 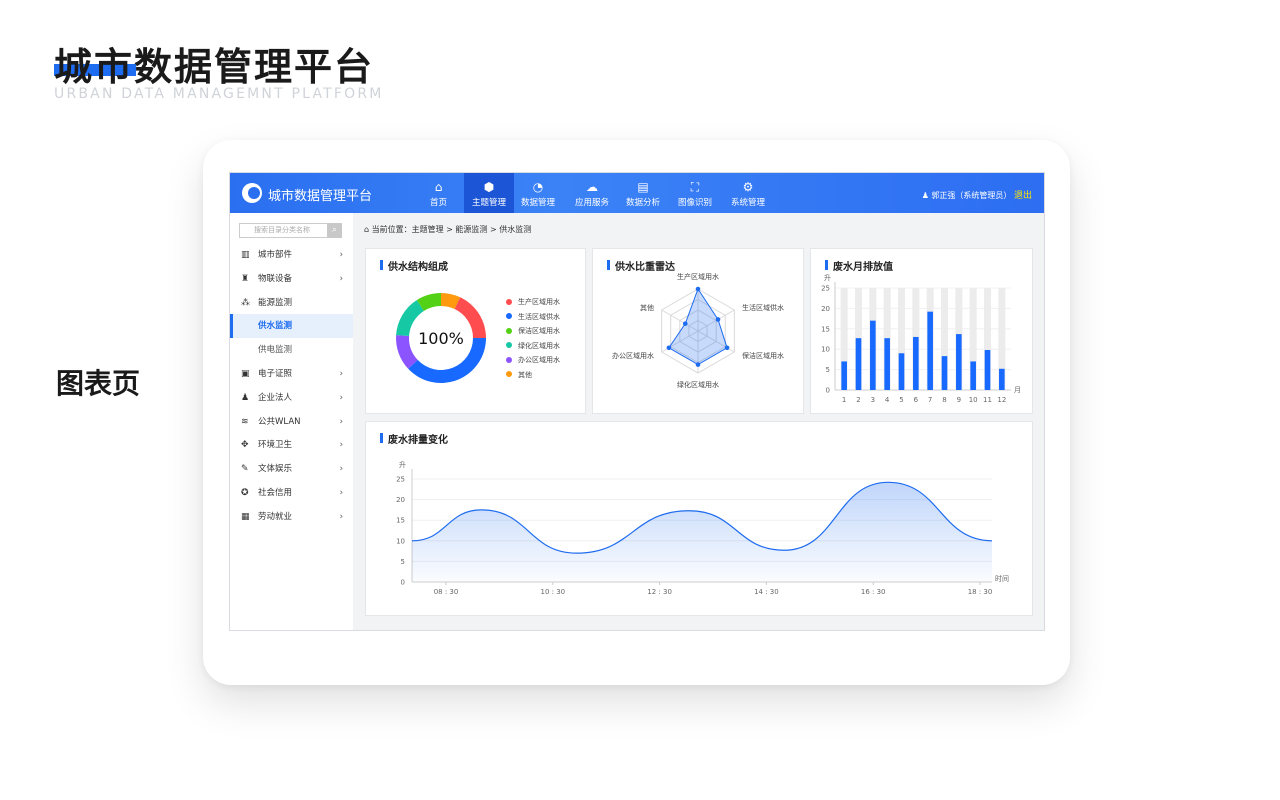 I want to click on search-icon: ⌕, so click(x=334, y=230).